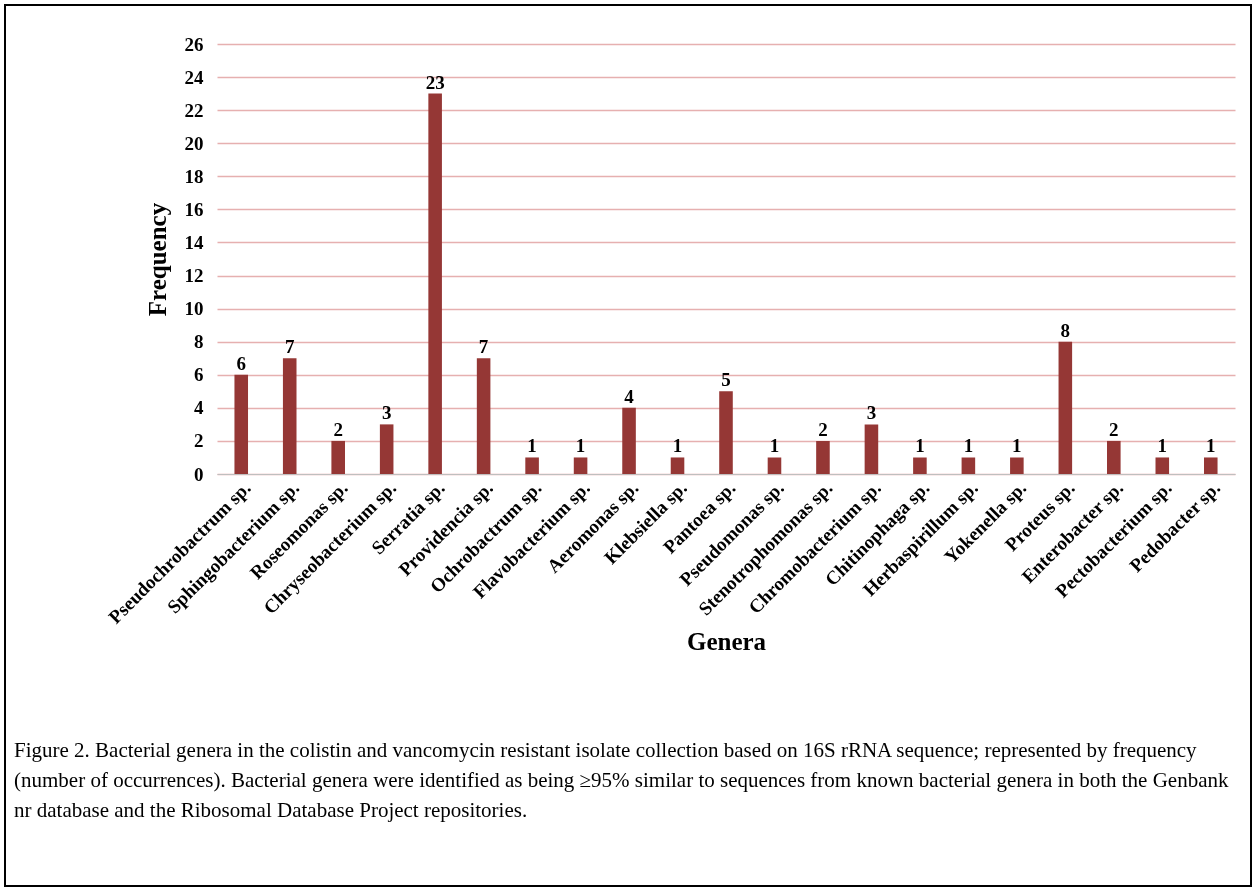  What do you see at coordinates (194, 143) in the screenshot?
I see `y-tick-label: 20` at bounding box center [194, 143].